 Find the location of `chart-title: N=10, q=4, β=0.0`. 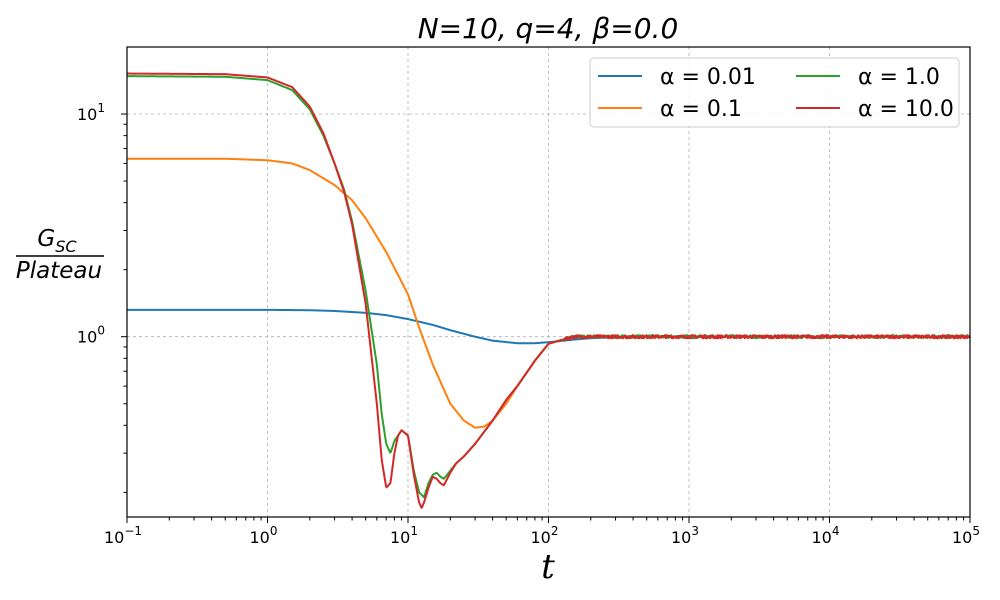

chart-title: N=10, q=4, β=0.0 is located at coordinates (548, 28).